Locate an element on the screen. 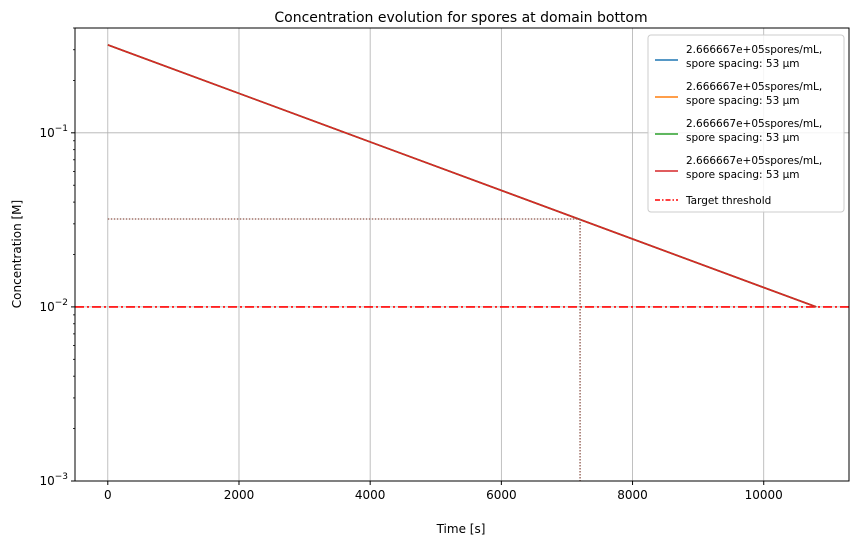 This screenshot has width=857, height=547. legend-box is located at coordinates (746, 123).